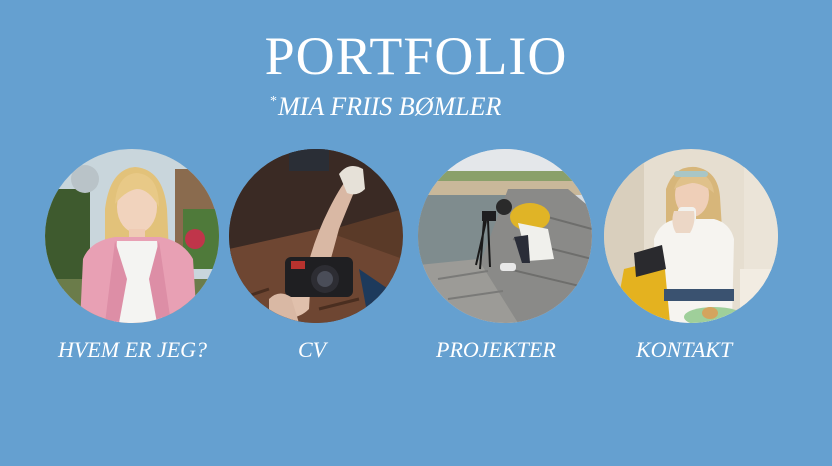 The height and width of the screenshot is (466, 832). I want to click on portrait-pink-jacket-image, so click(132, 236).